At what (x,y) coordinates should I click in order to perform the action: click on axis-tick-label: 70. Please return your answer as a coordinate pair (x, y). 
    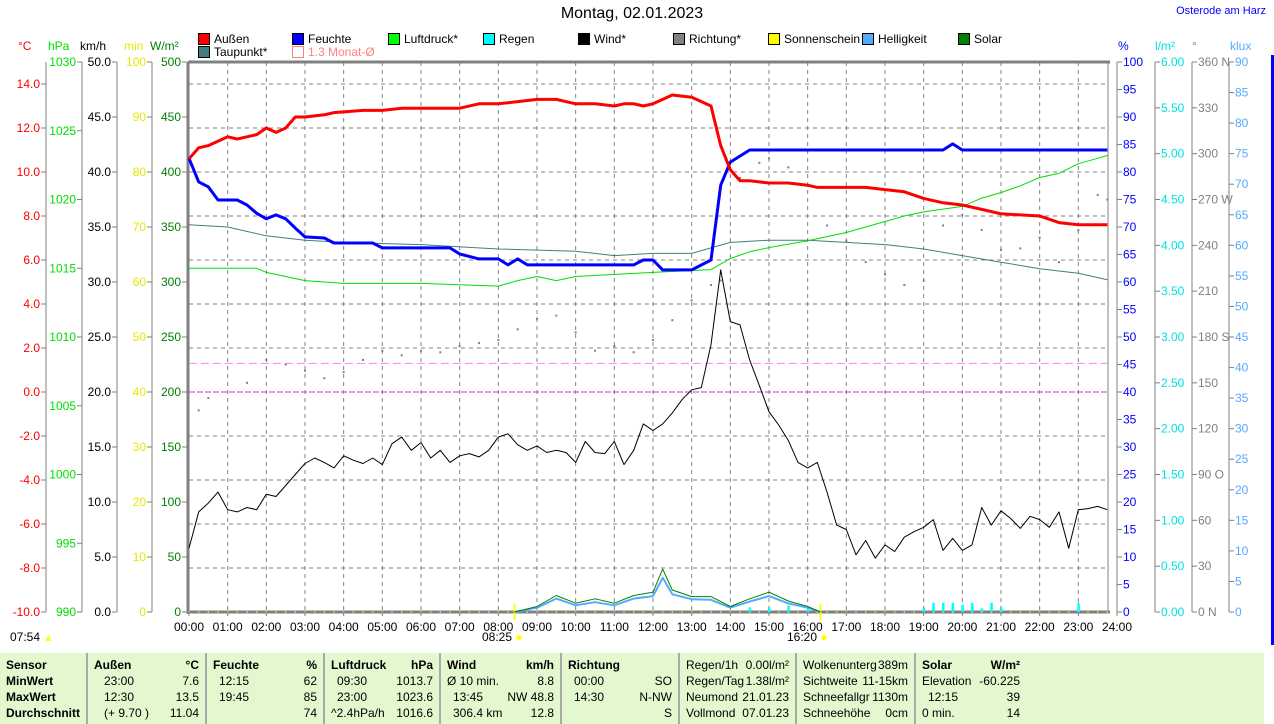
    Looking at the image, I should click on (1242, 184).